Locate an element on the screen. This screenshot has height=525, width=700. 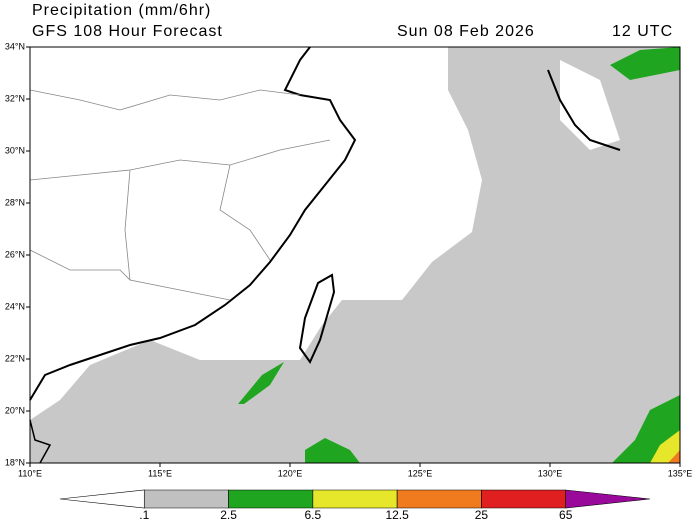
colorbar-label: 2.5 is located at coordinates (228, 515).